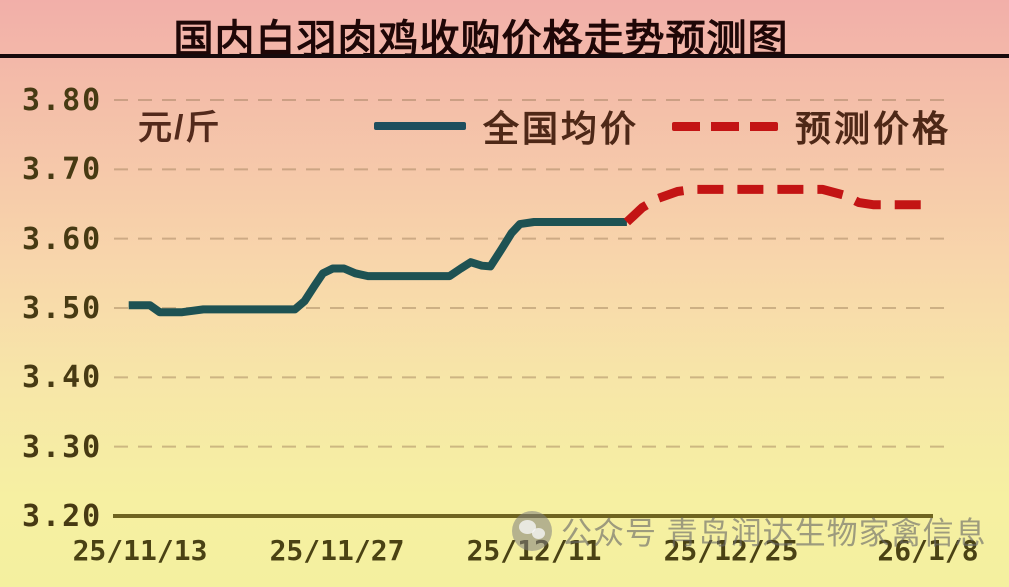 The width and height of the screenshot is (1009, 587). I want to click on legend-swatch-national-average-solid-line-icon, so click(420, 126).